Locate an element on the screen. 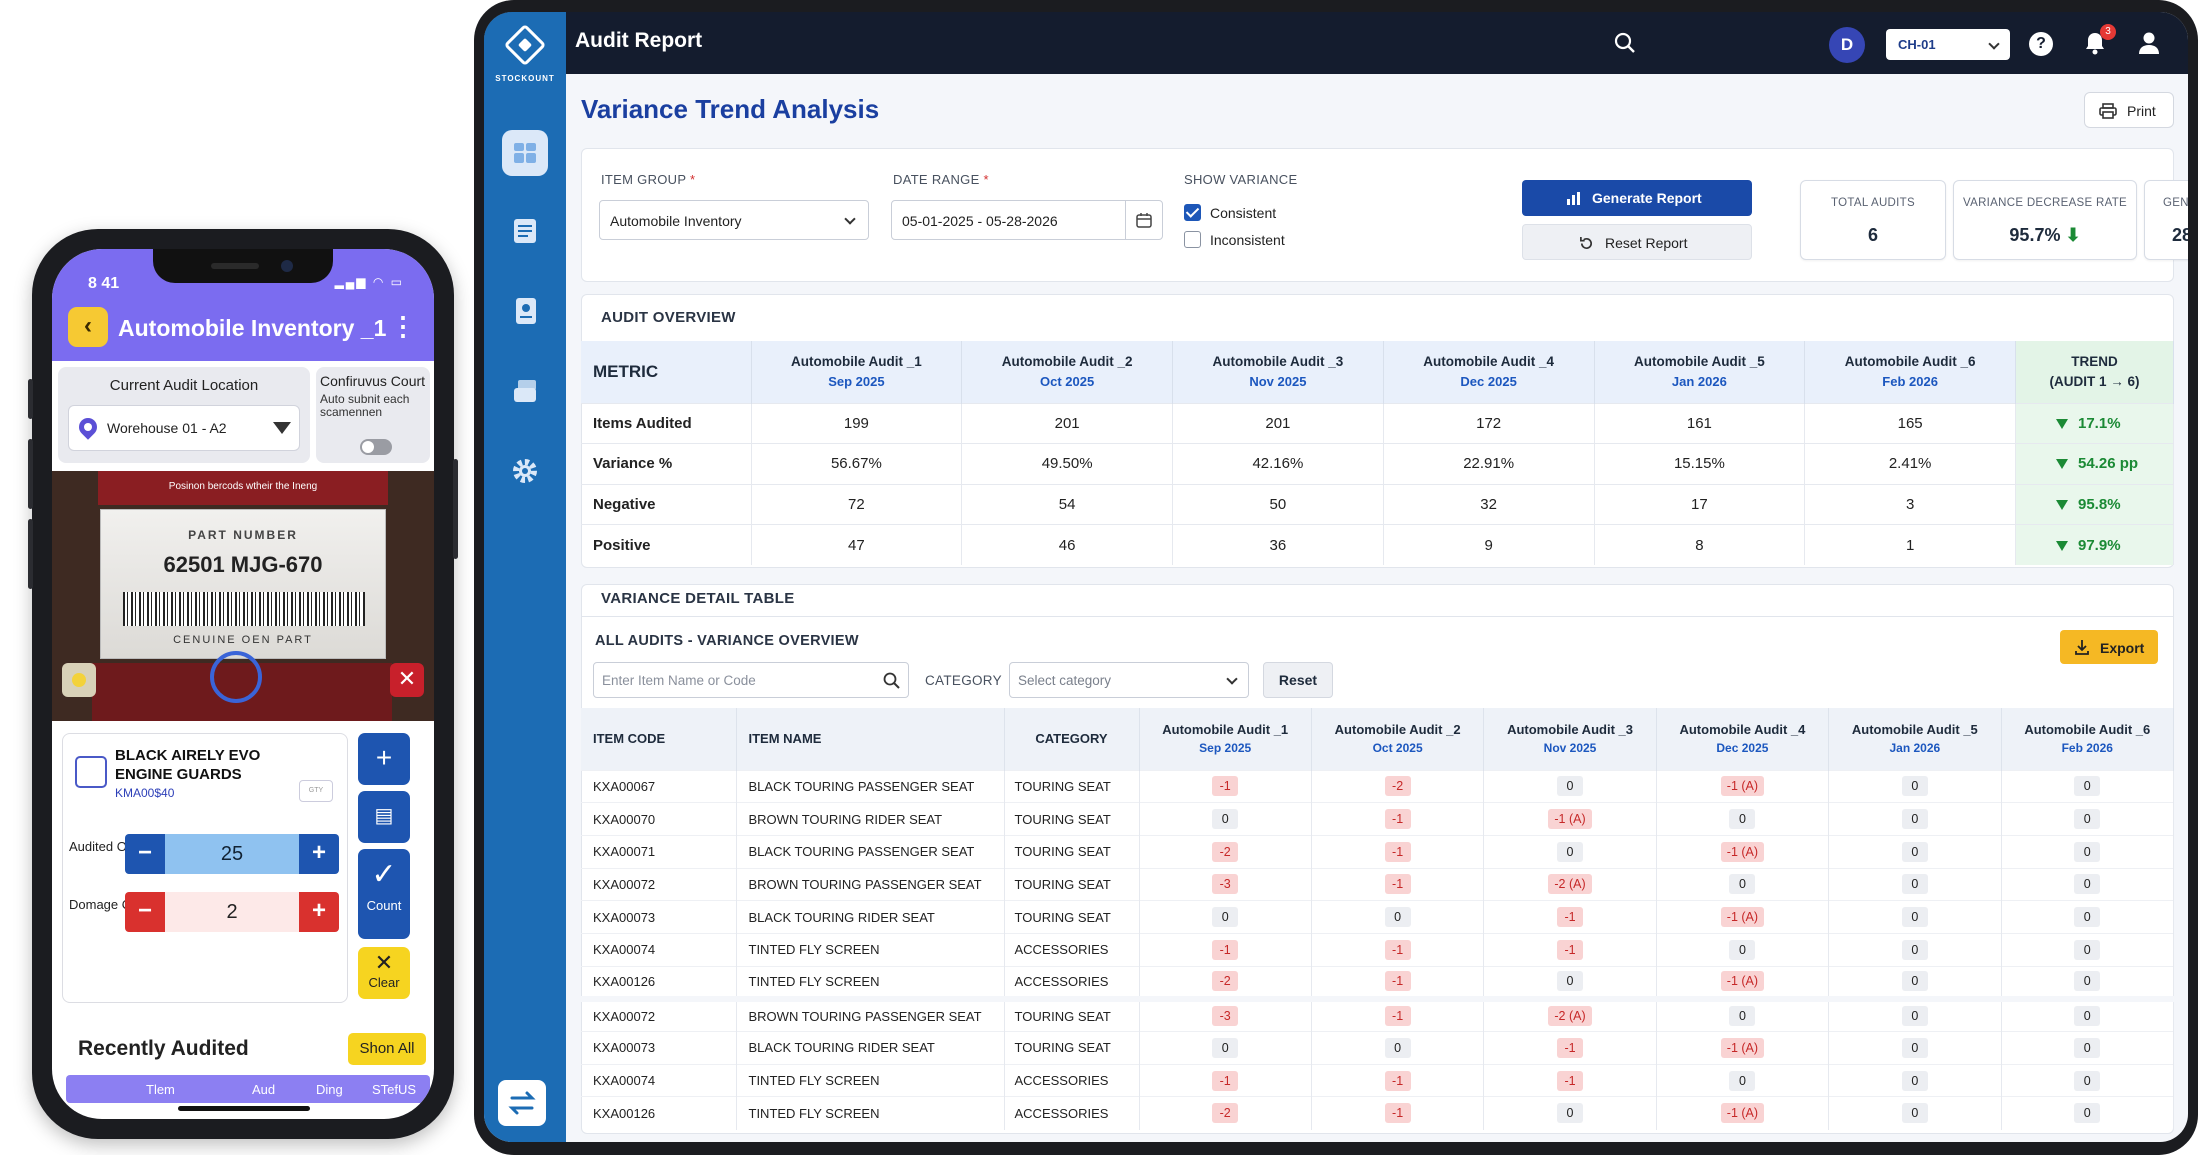 This screenshot has width=2206, height=1155. overview-row: Positive 47 46 36 9 8 1 97.9% is located at coordinates (1377, 544).